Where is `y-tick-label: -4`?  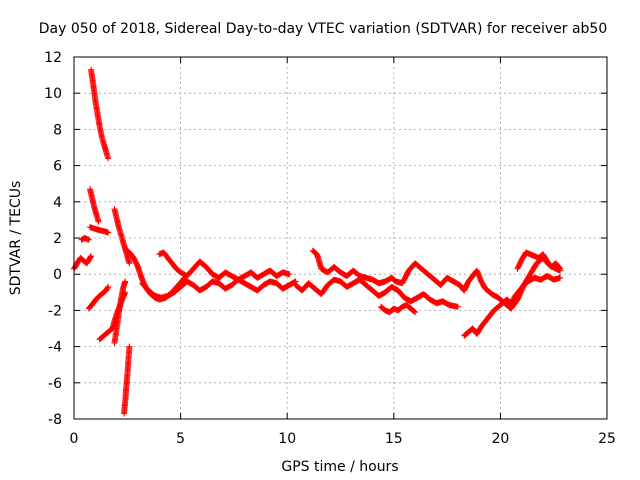
y-tick-label: -4 is located at coordinates (55, 348).